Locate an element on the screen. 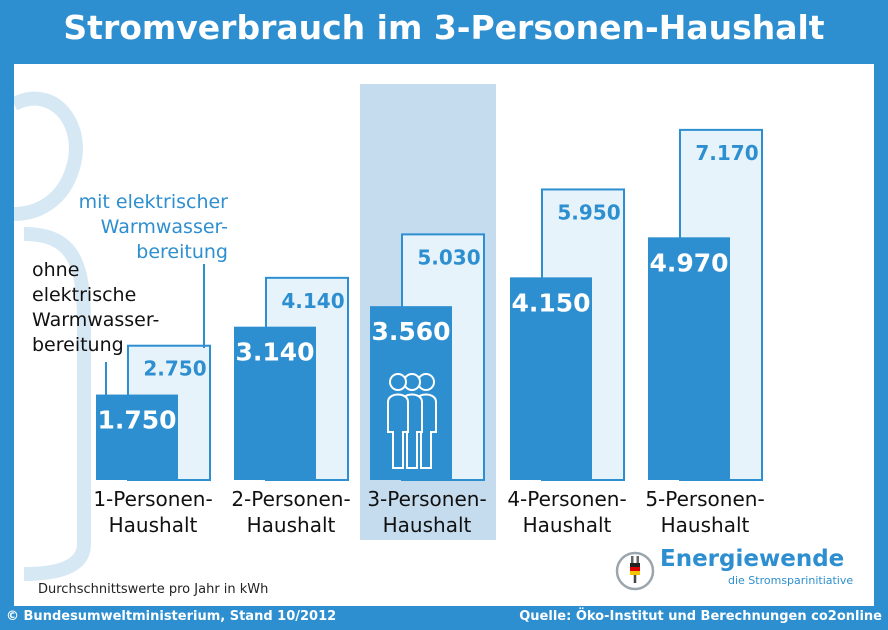  annotation-without: elektrische is located at coordinates (84, 295).